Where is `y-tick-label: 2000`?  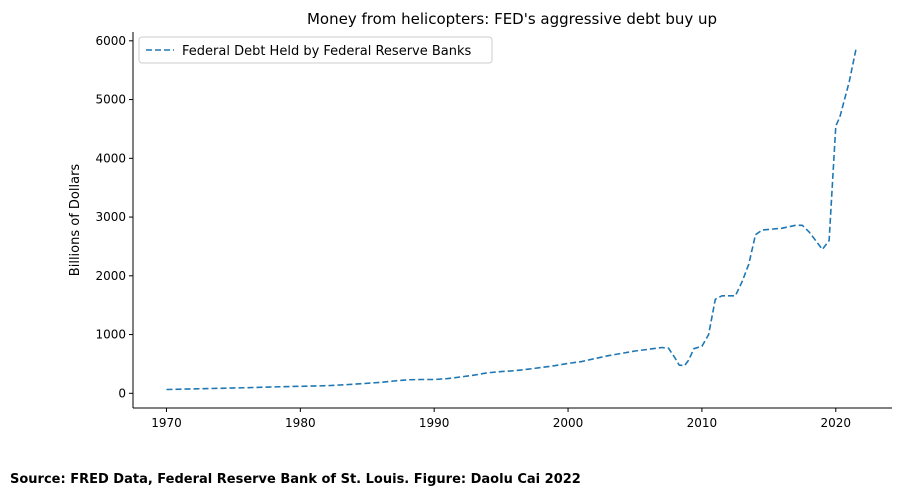
y-tick-label: 2000 is located at coordinates (110, 276).